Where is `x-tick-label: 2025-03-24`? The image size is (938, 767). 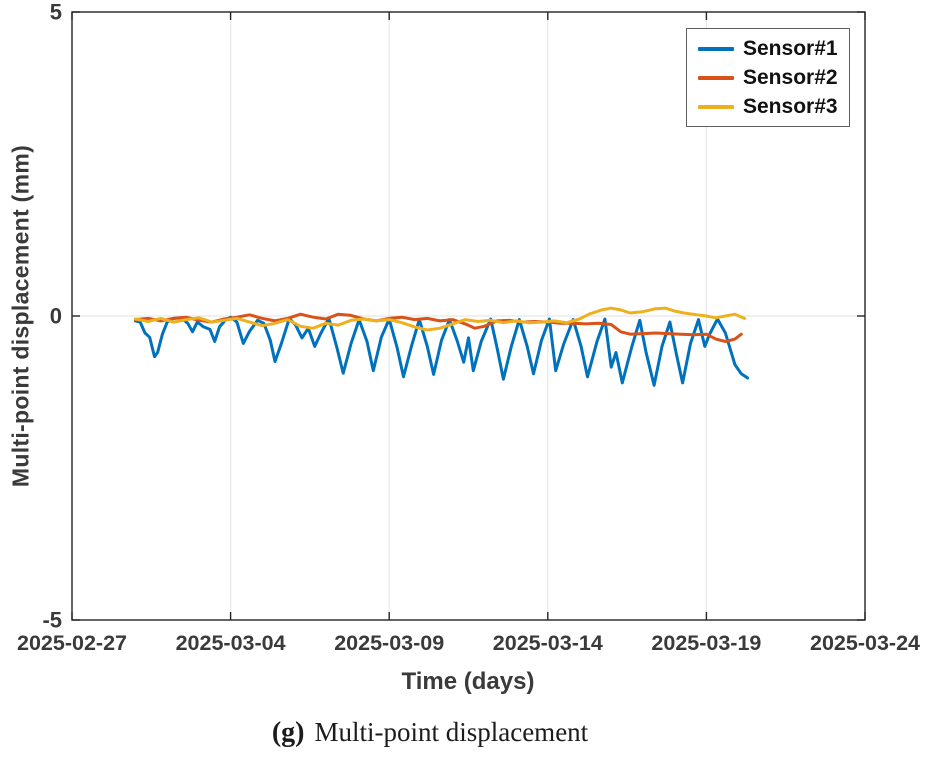 x-tick-label: 2025-03-24 is located at coordinates (865, 643).